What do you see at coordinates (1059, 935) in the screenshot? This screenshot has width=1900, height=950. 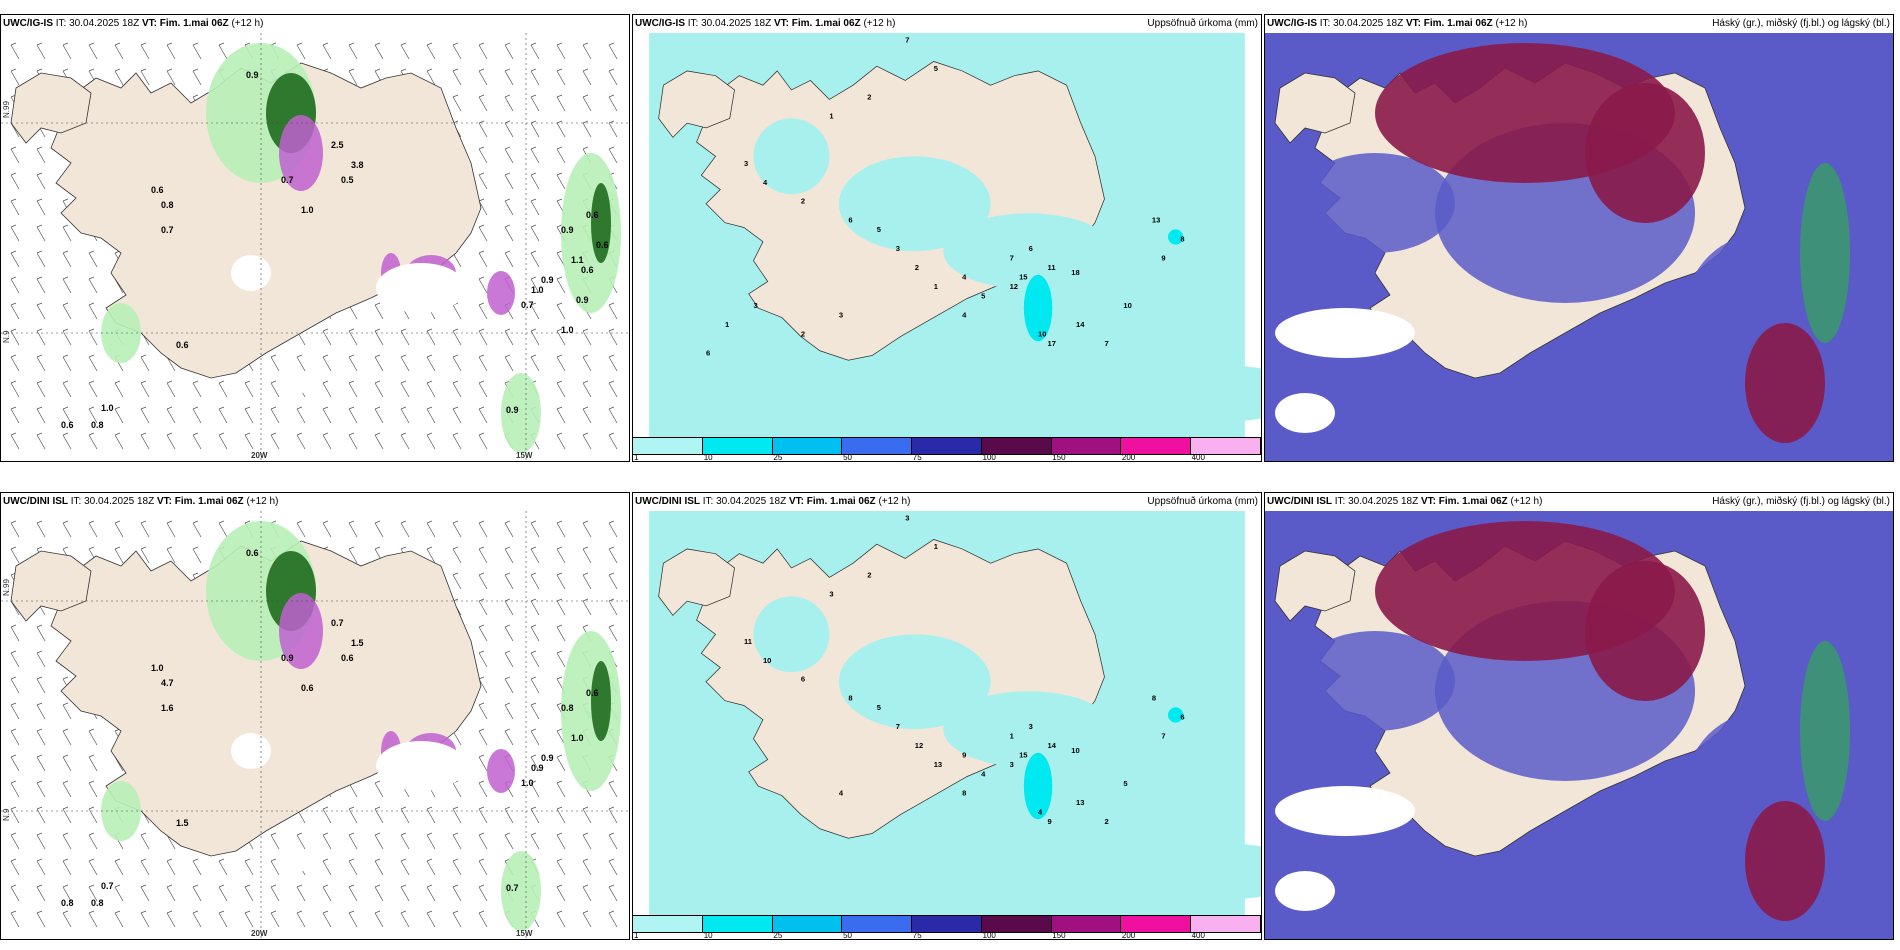 I see `colorbar-tick-label: 150` at bounding box center [1059, 935].